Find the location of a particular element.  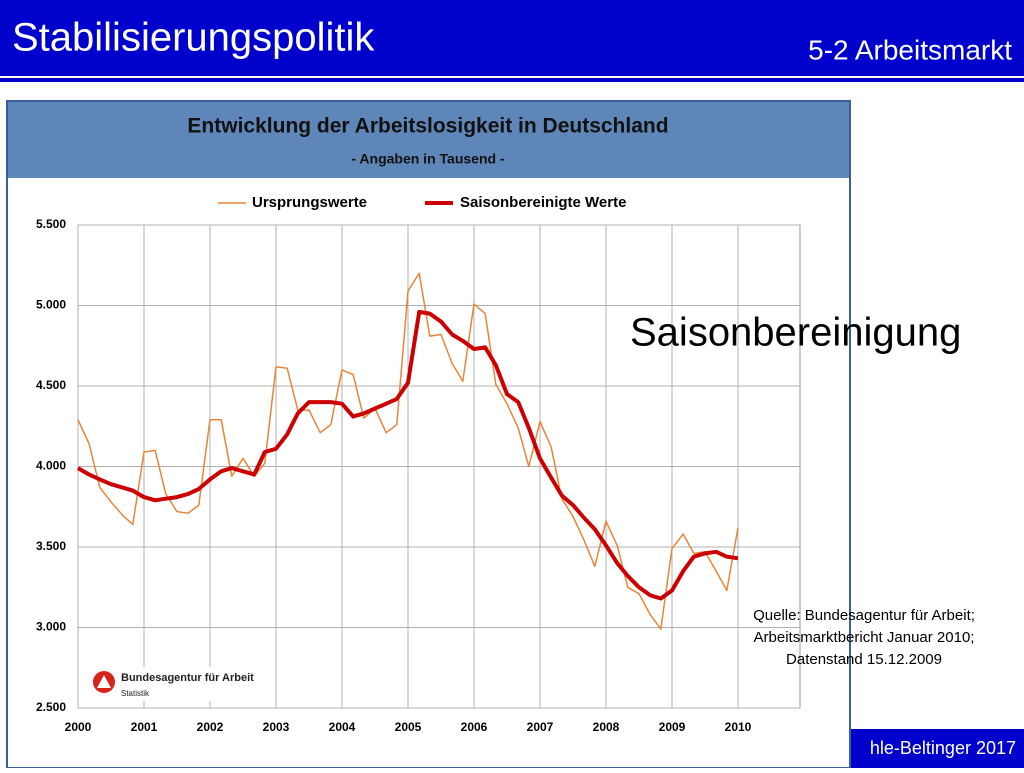

x-tick-label: 2001 is located at coordinates (144, 727).